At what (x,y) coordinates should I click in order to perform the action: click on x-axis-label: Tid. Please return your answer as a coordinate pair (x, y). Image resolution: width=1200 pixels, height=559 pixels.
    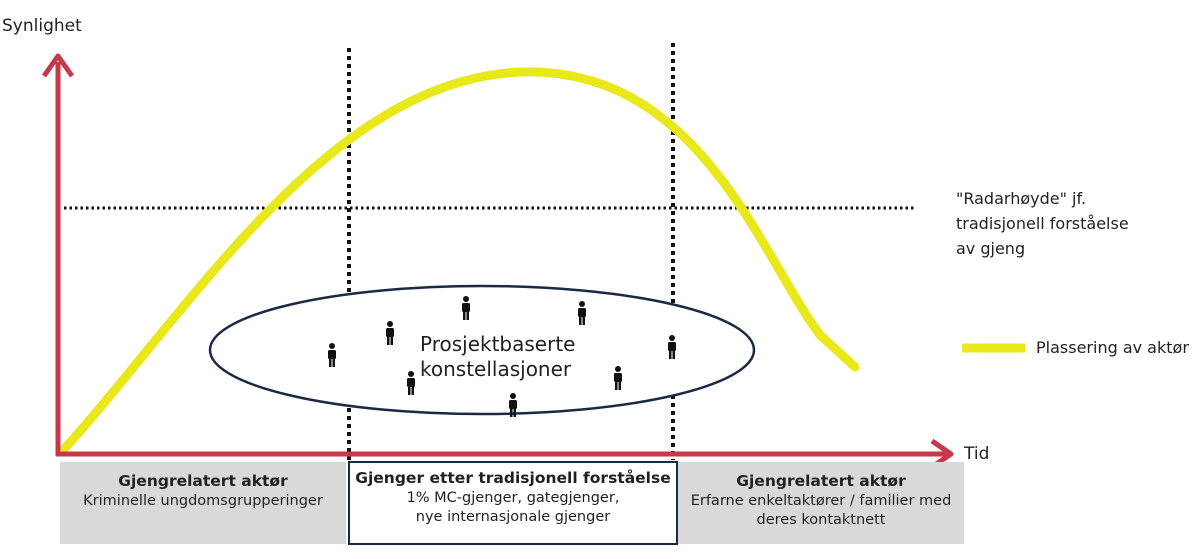
    Looking at the image, I should click on (977, 454).